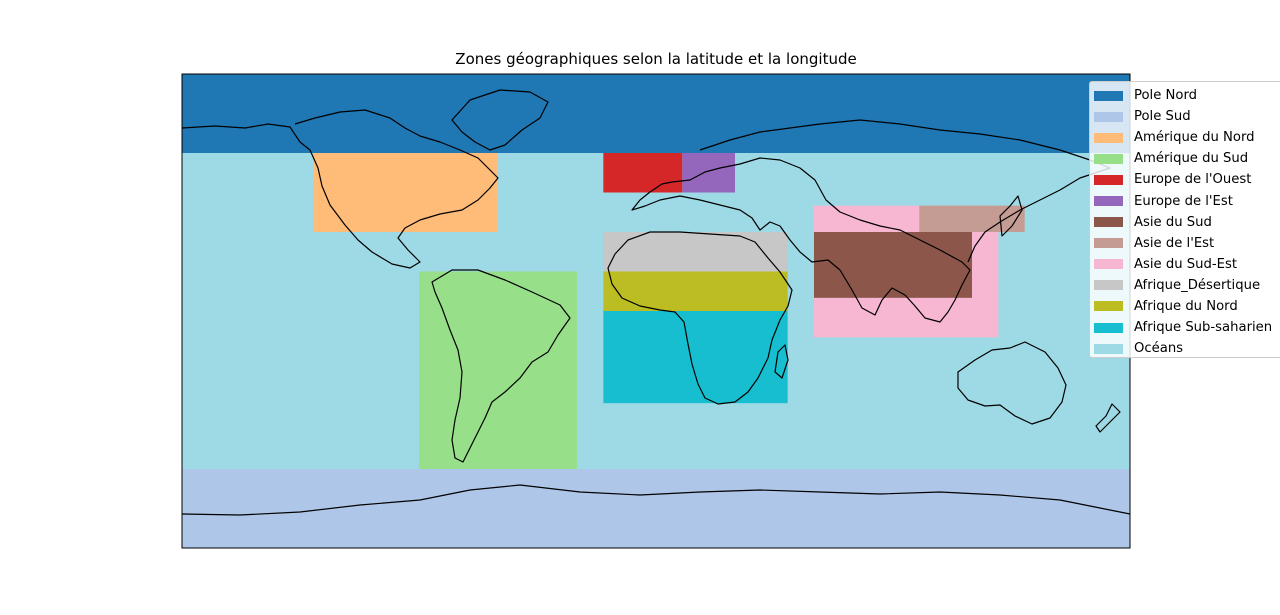 This screenshot has height=615, width=1280. What do you see at coordinates (1185, 348) in the screenshot?
I see `legend-item: Océans` at bounding box center [1185, 348].